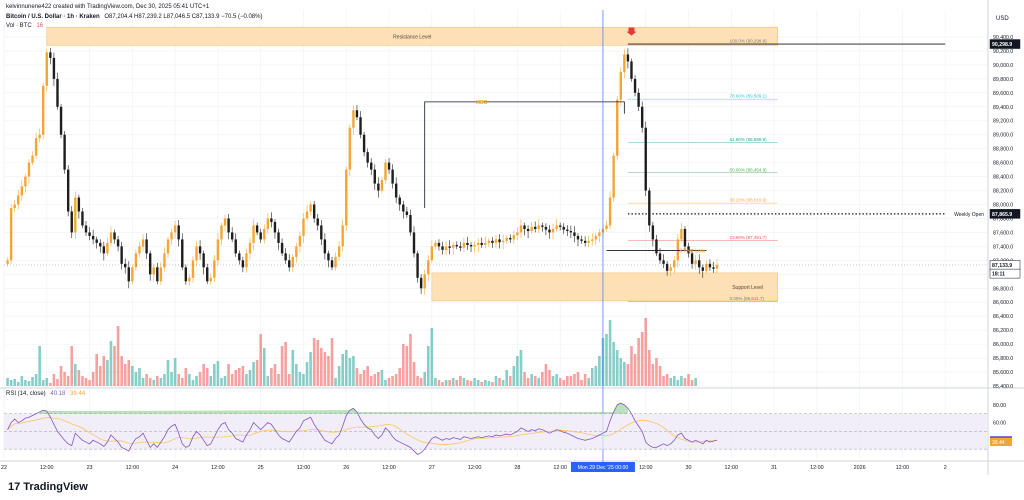 This screenshot has height=500, width=1024. Describe the element at coordinates (604, 287) in the screenshot. I see `zone-rect` at that location.